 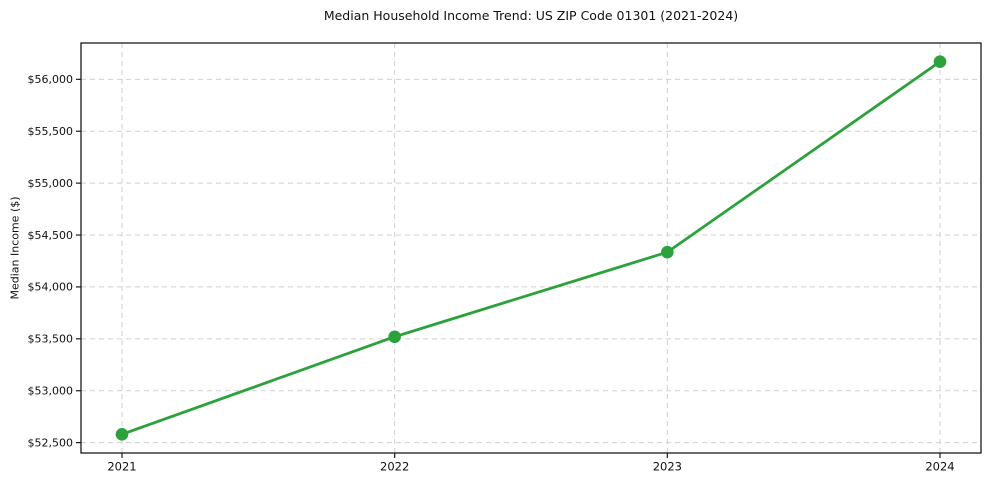 I want to click on x-tick-label: 2023, so click(x=667, y=467).